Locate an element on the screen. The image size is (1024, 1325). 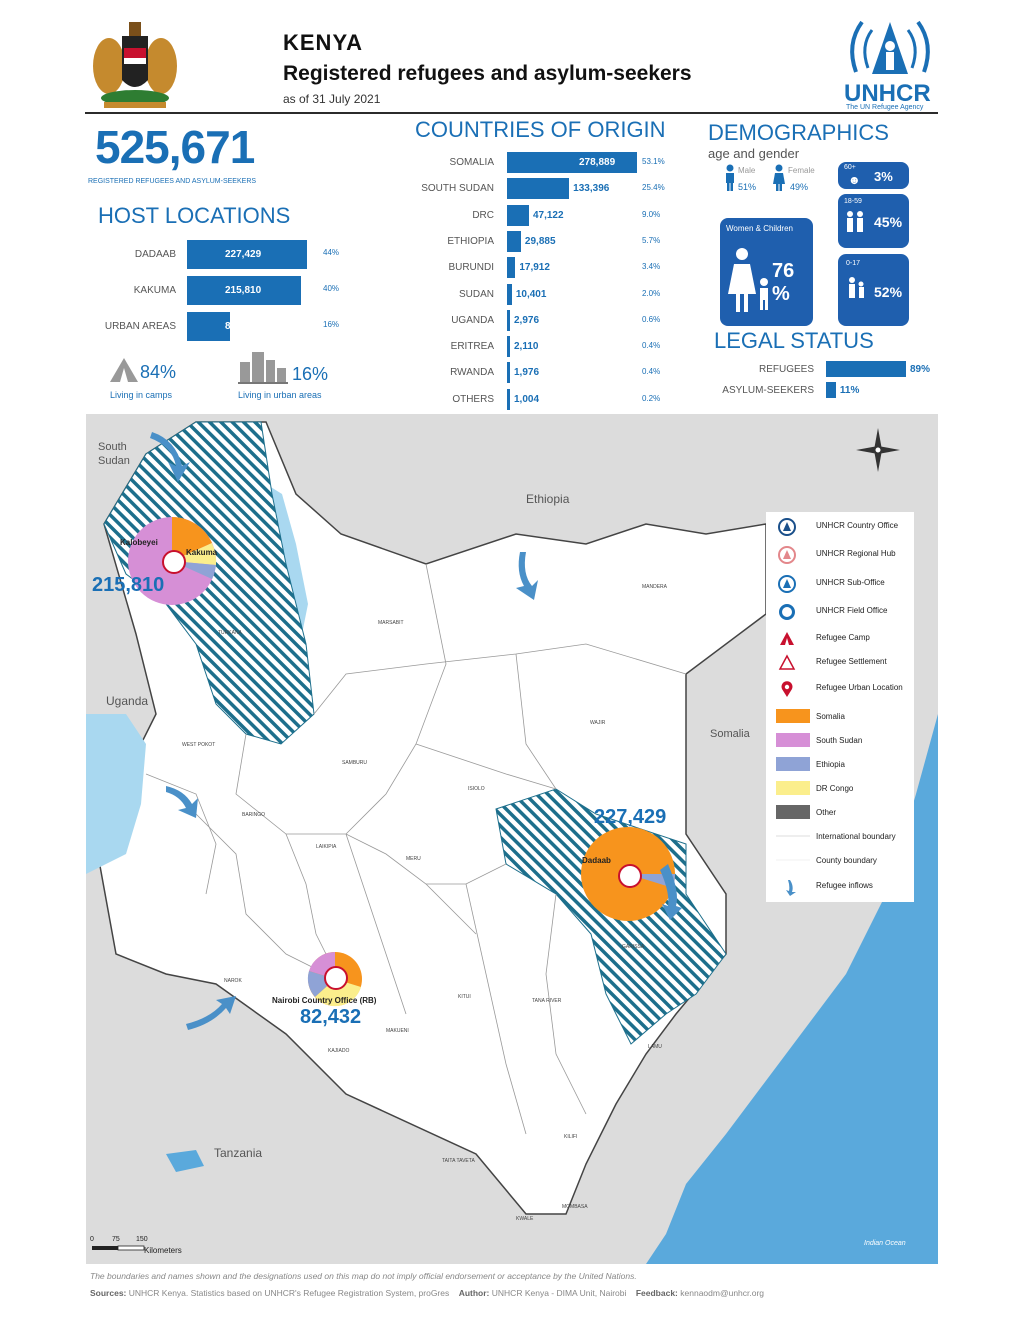
host-bar-kakuma is located at coordinates (244, 290).